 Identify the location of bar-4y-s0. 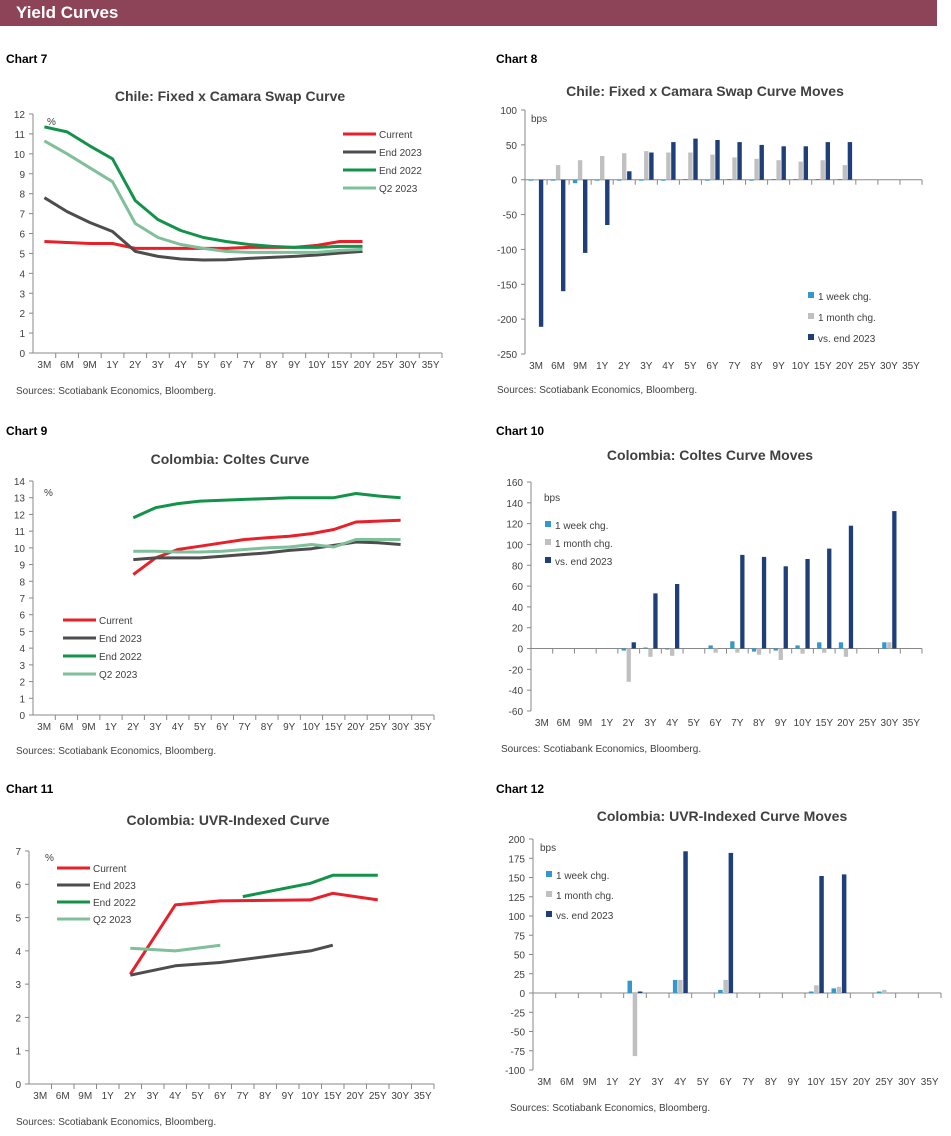
(667, 649).